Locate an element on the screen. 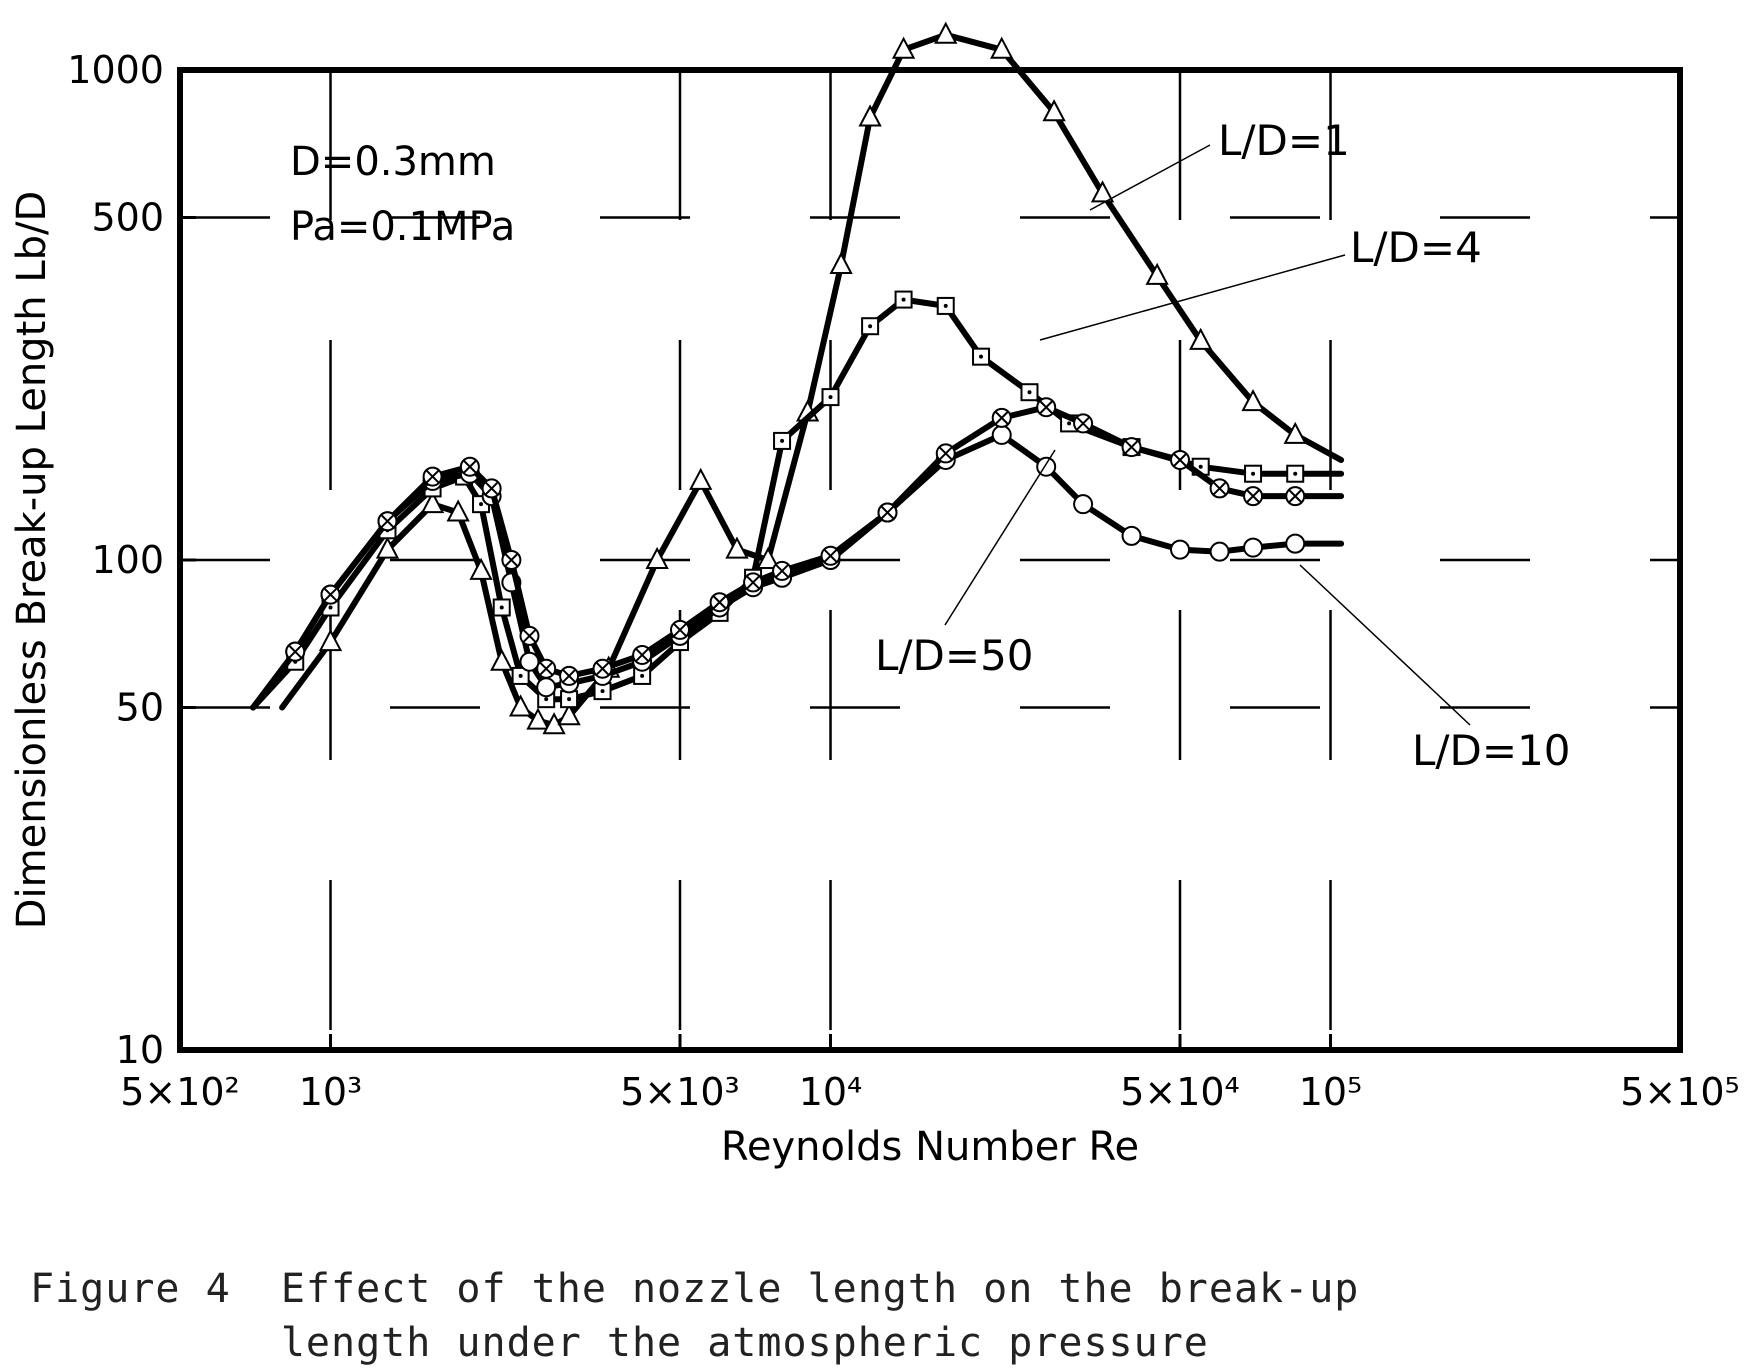  series-label-ld1: L/D=1 is located at coordinates (1219, 163).